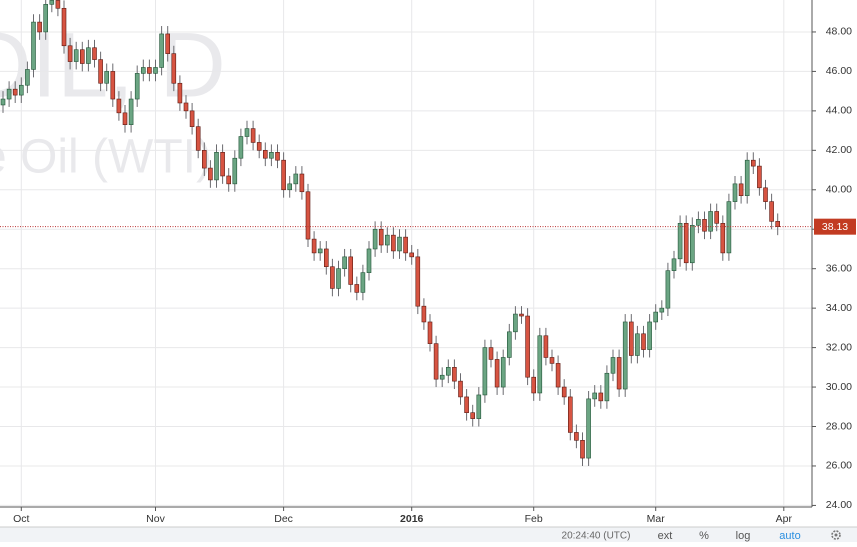  I want to click on y-tick-label: 26.00, so click(839, 466).